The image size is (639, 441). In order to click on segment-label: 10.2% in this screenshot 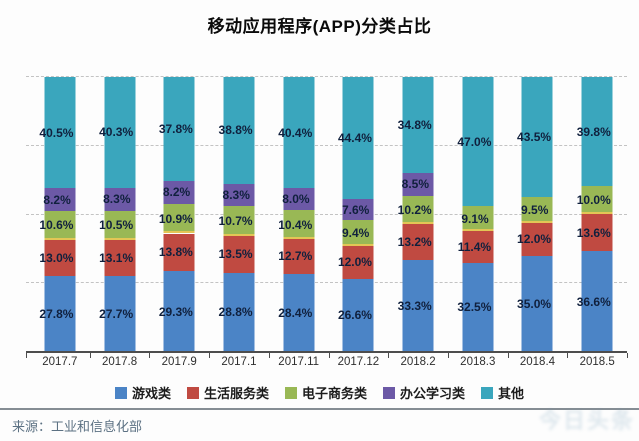, I will do `click(414, 210)`.